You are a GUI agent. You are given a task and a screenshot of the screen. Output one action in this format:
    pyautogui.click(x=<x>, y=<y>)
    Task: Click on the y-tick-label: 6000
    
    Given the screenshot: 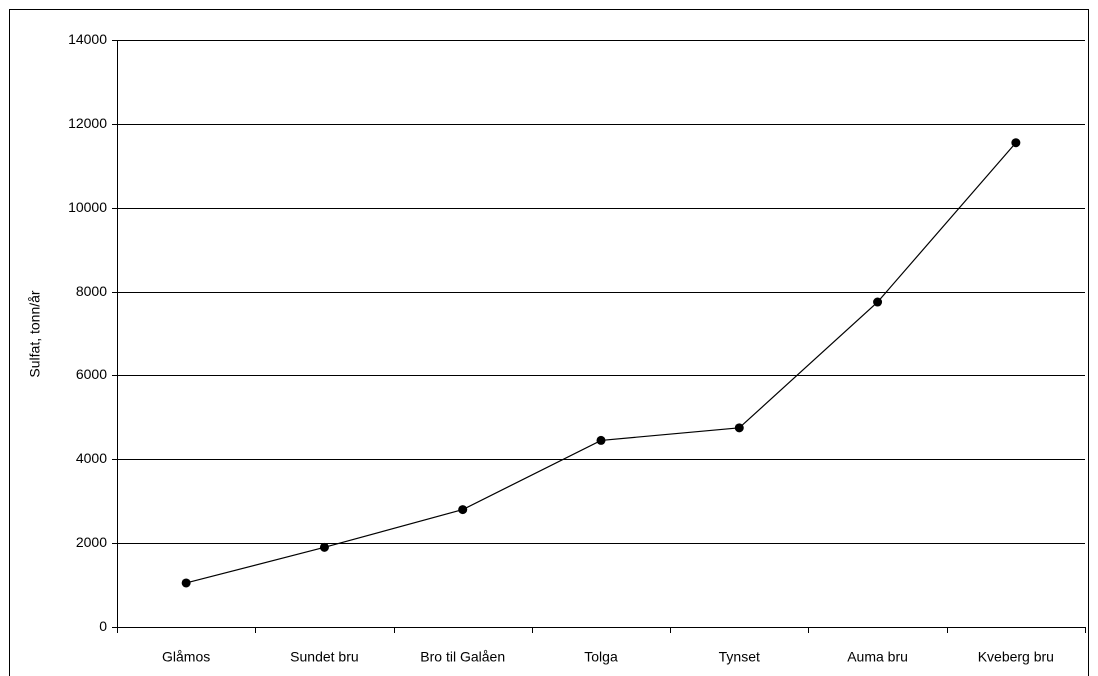 What is the action you would take?
    pyautogui.click(x=91, y=374)
    